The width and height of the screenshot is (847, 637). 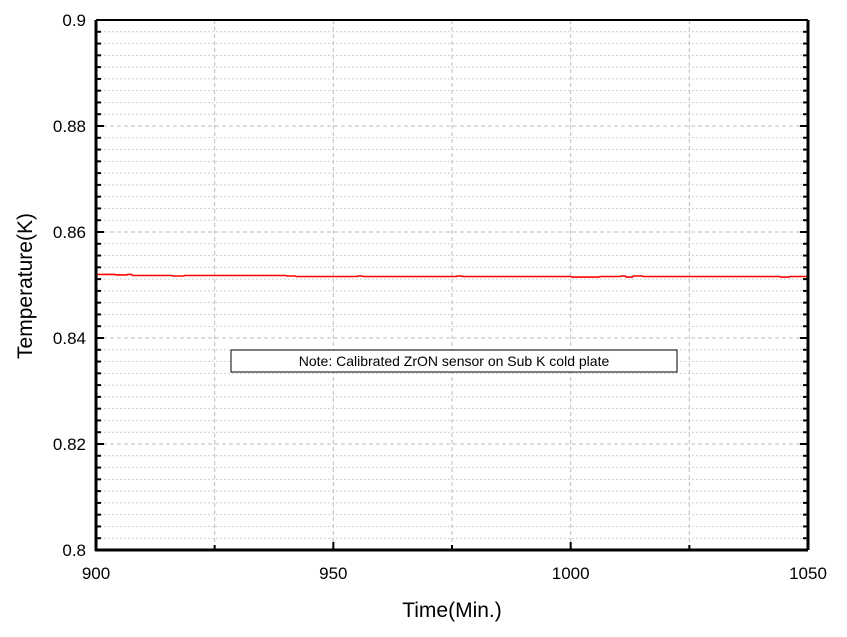 I want to click on y-tick-label: 0.8, so click(x=74, y=550).